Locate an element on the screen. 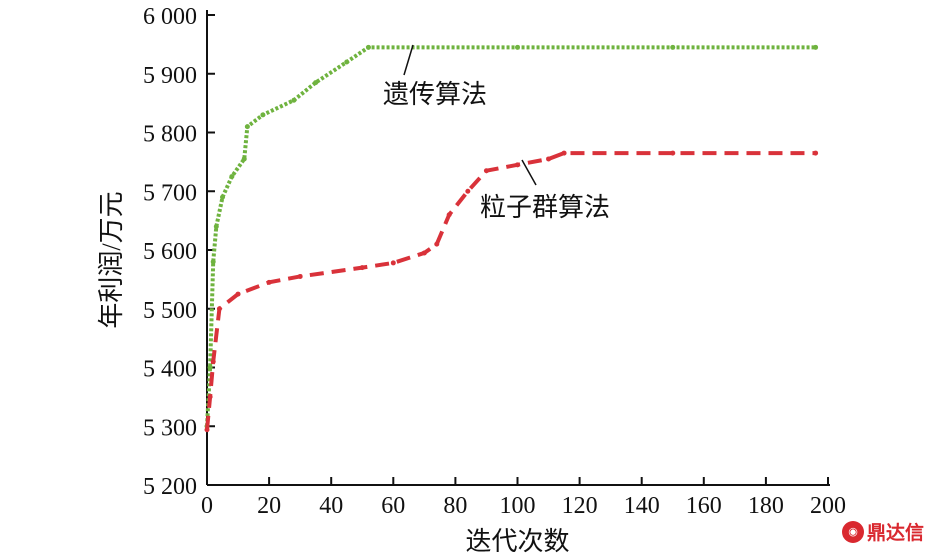 This screenshot has width=945, height=555. x-tick-label: 20 is located at coordinates (269, 506).